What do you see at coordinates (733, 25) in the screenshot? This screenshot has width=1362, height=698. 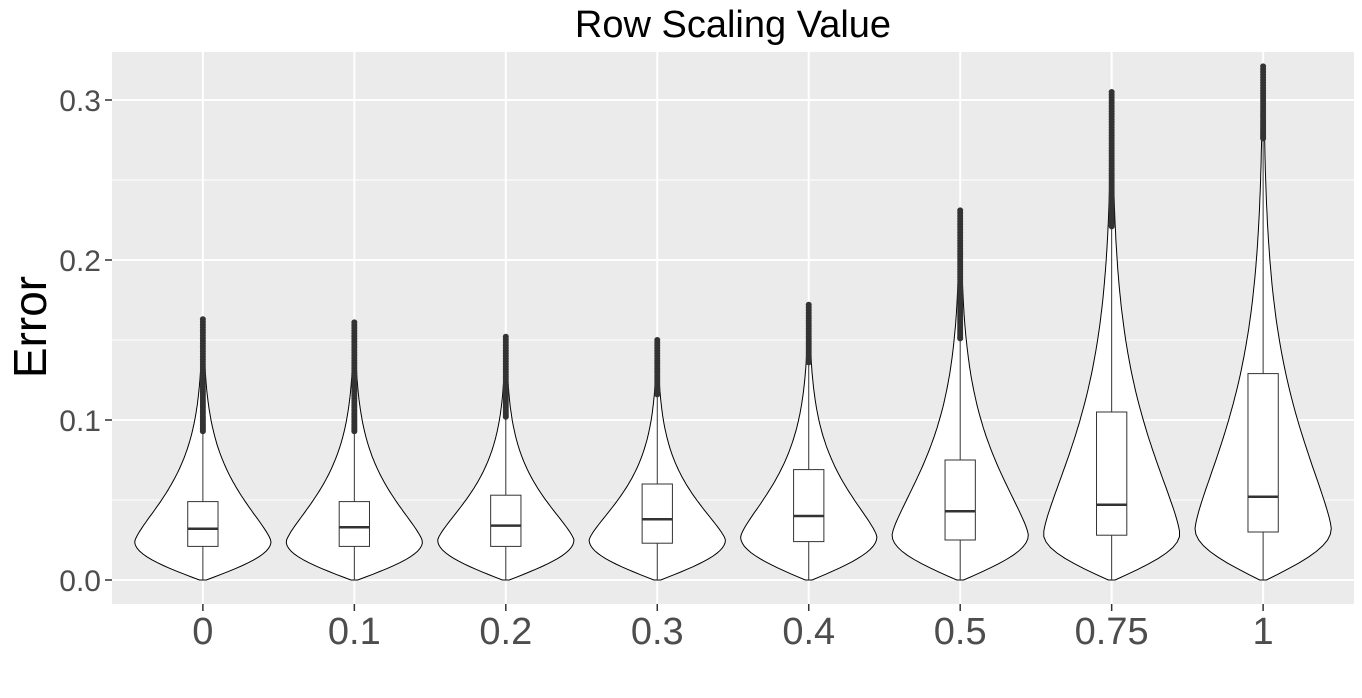 I see `chart-title: Row Scaling Value` at bounding box center [733, 25].